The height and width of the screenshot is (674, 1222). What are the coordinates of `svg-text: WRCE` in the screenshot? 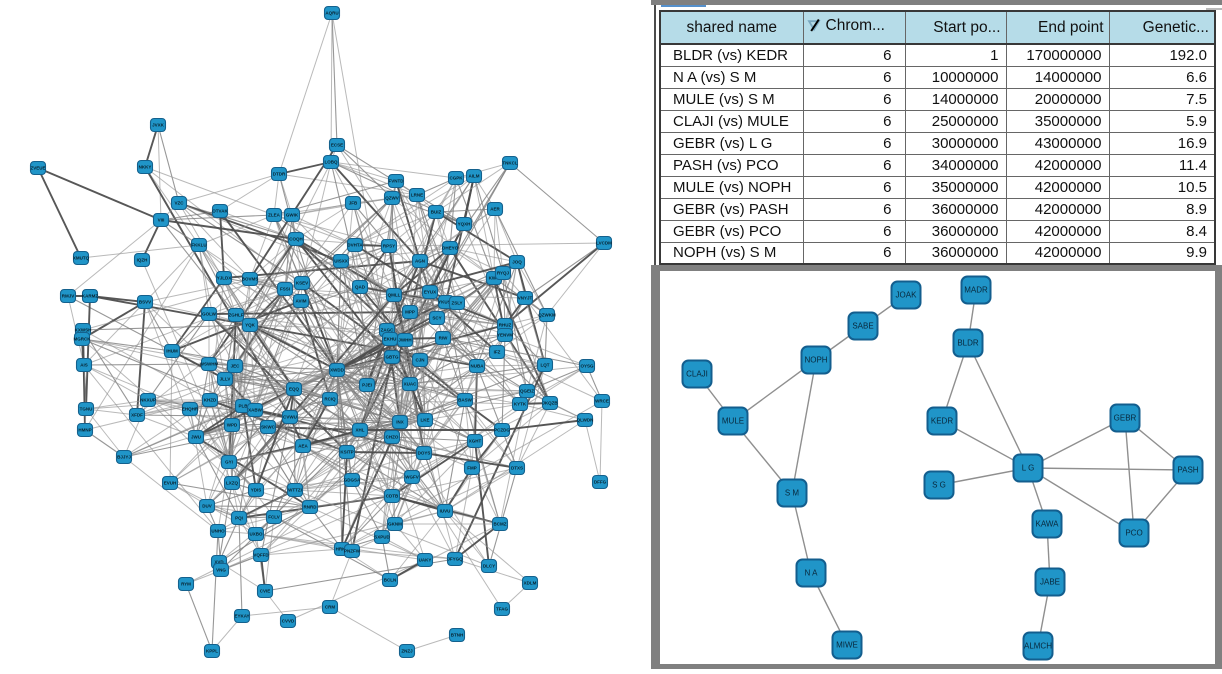 It's located at (602, 401).